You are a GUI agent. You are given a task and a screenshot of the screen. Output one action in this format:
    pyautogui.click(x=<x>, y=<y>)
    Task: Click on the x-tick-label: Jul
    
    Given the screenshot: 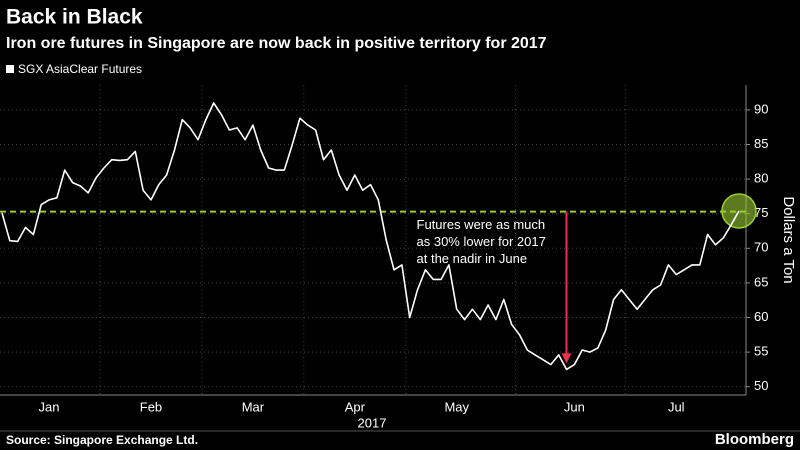 What is the action you would take?
    pyautogui.click(x=676, y=406)
    